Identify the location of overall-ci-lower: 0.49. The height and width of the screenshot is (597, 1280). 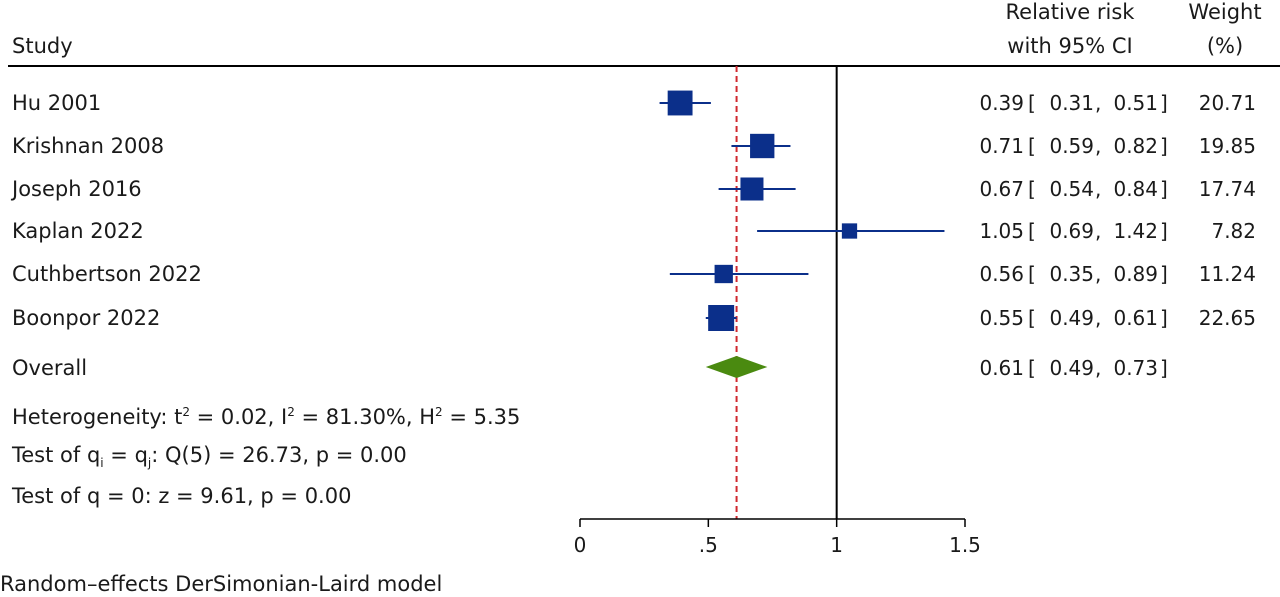
(1071, 368).